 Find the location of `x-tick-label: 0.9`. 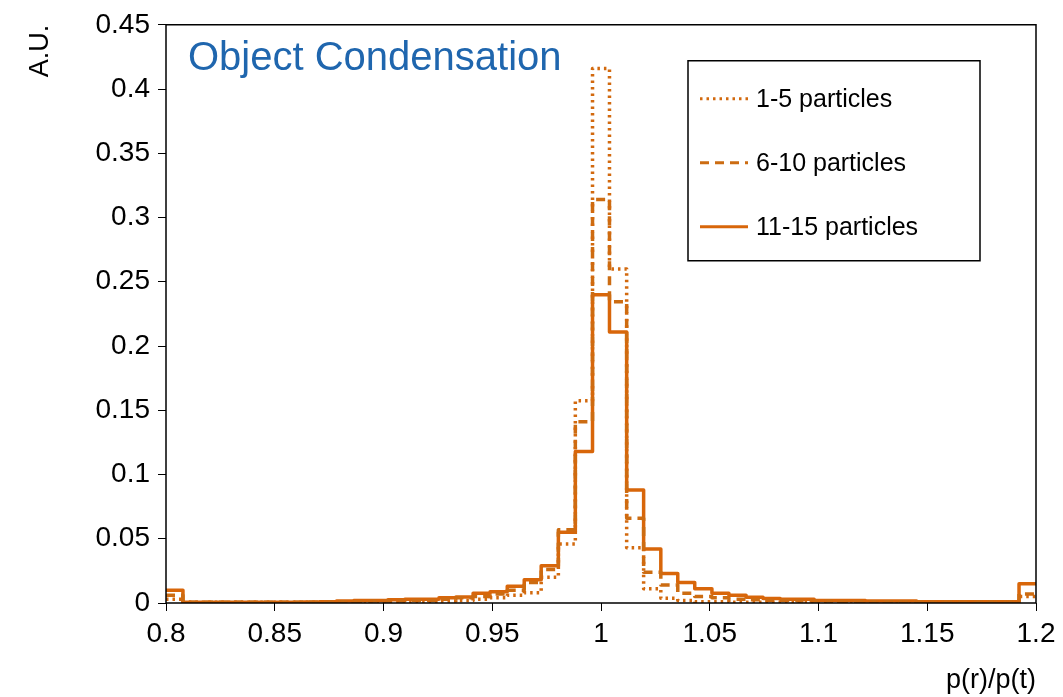

x-tick-label: 0.9 is located at coordinates (383, 632).